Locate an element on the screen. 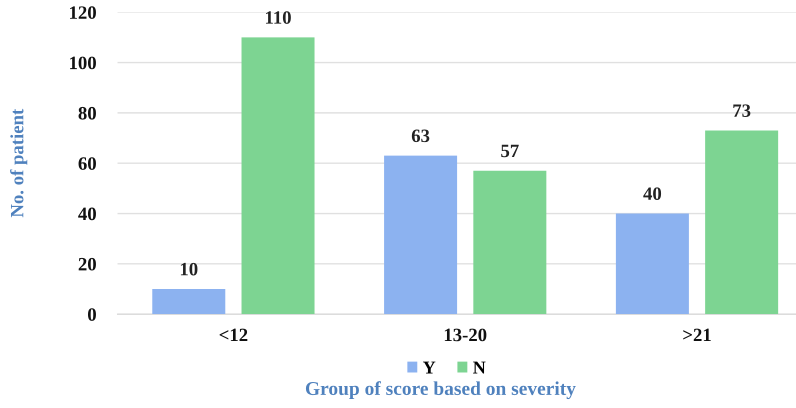 The width and height of the screenshot is (796, 408). y-tick-label: 0 is located at coordinates (92, 314).